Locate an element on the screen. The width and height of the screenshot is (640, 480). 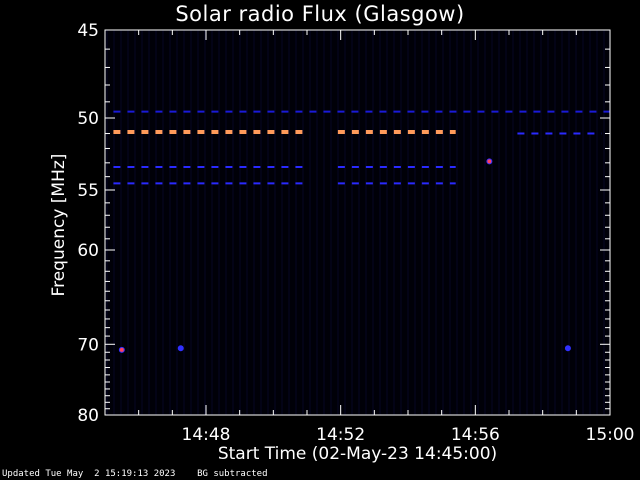
y-axis-label: Frequency [MHz] is located at coordinates (59, 225).